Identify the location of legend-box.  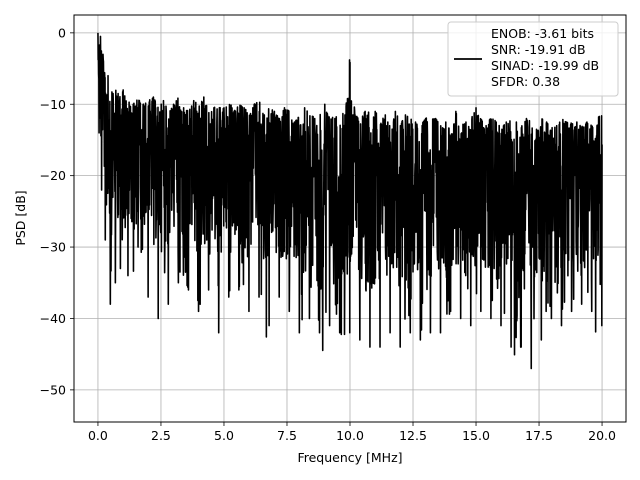
(533, 59).